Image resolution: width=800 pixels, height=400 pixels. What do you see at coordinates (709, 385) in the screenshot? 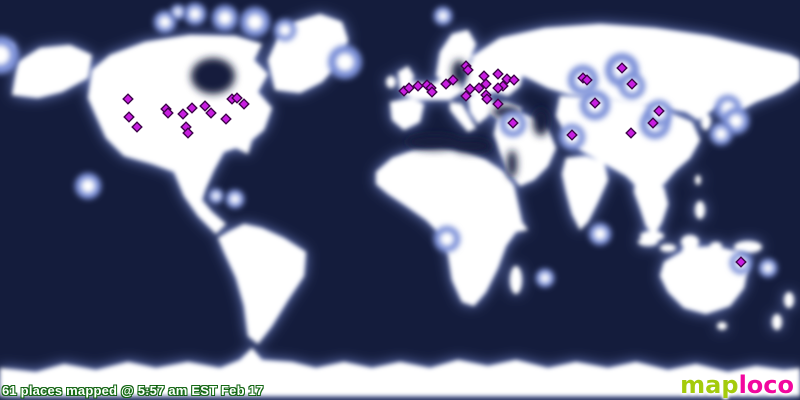
I see `logo-text-map: map` at bounding box center [709, 385].